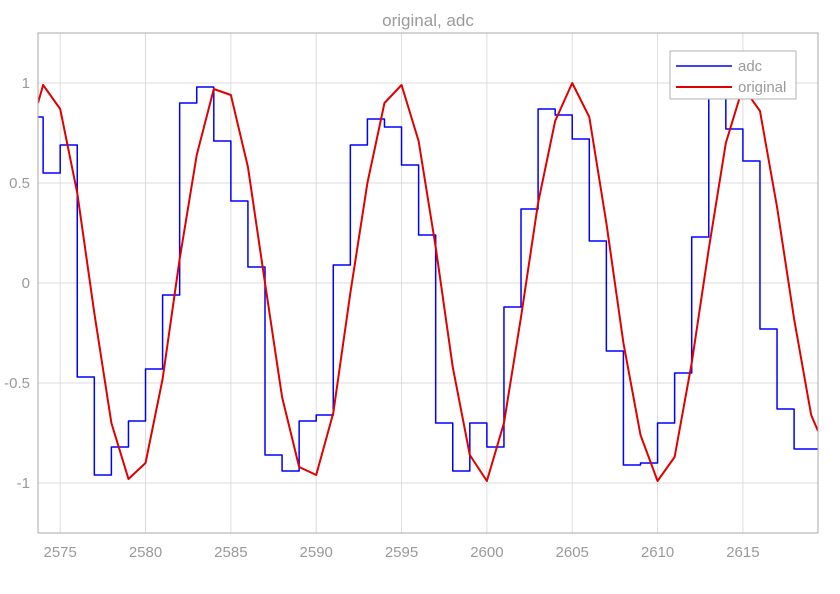 This screenshot has height=594, width=840. What do you see at coordinates (17, 383) in the screenshot?
I see `y-tick-label: -0.5` at bounding box center [17, 383].